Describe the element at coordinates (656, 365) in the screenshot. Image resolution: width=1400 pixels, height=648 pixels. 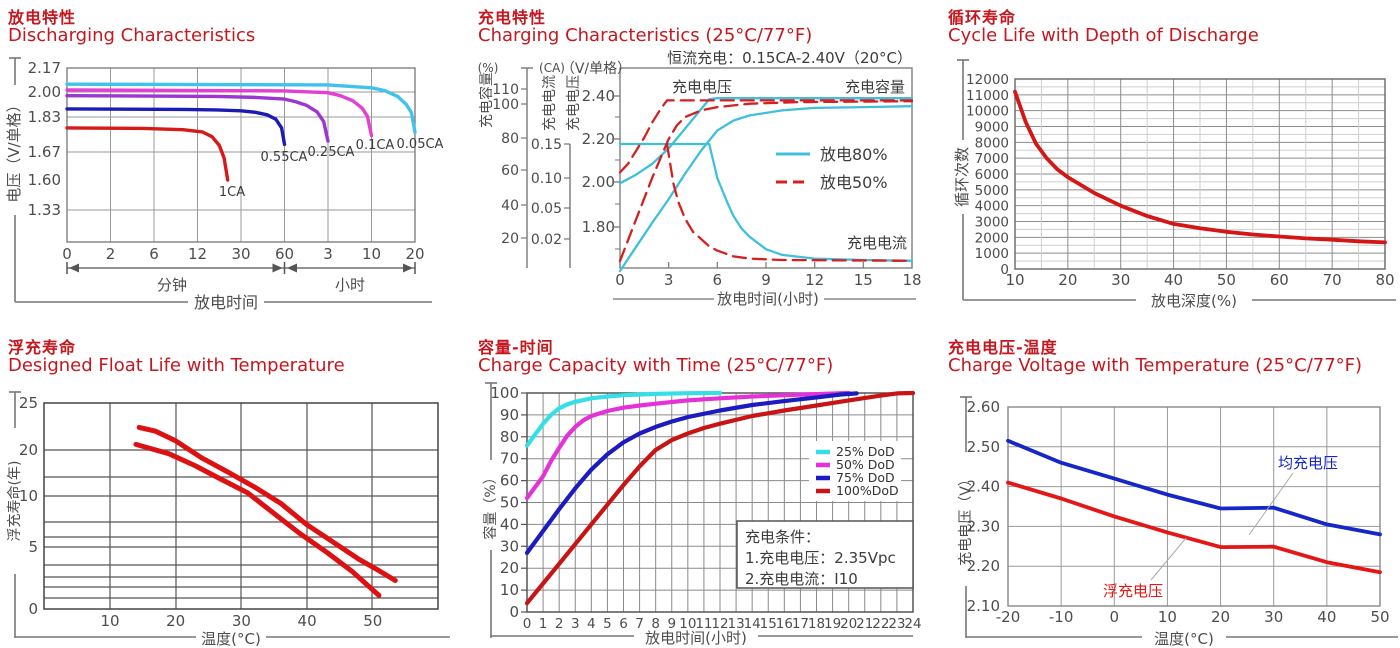
I see `chart-title-en: Charge Capacity with Time (25°C/77°F)` at that location.